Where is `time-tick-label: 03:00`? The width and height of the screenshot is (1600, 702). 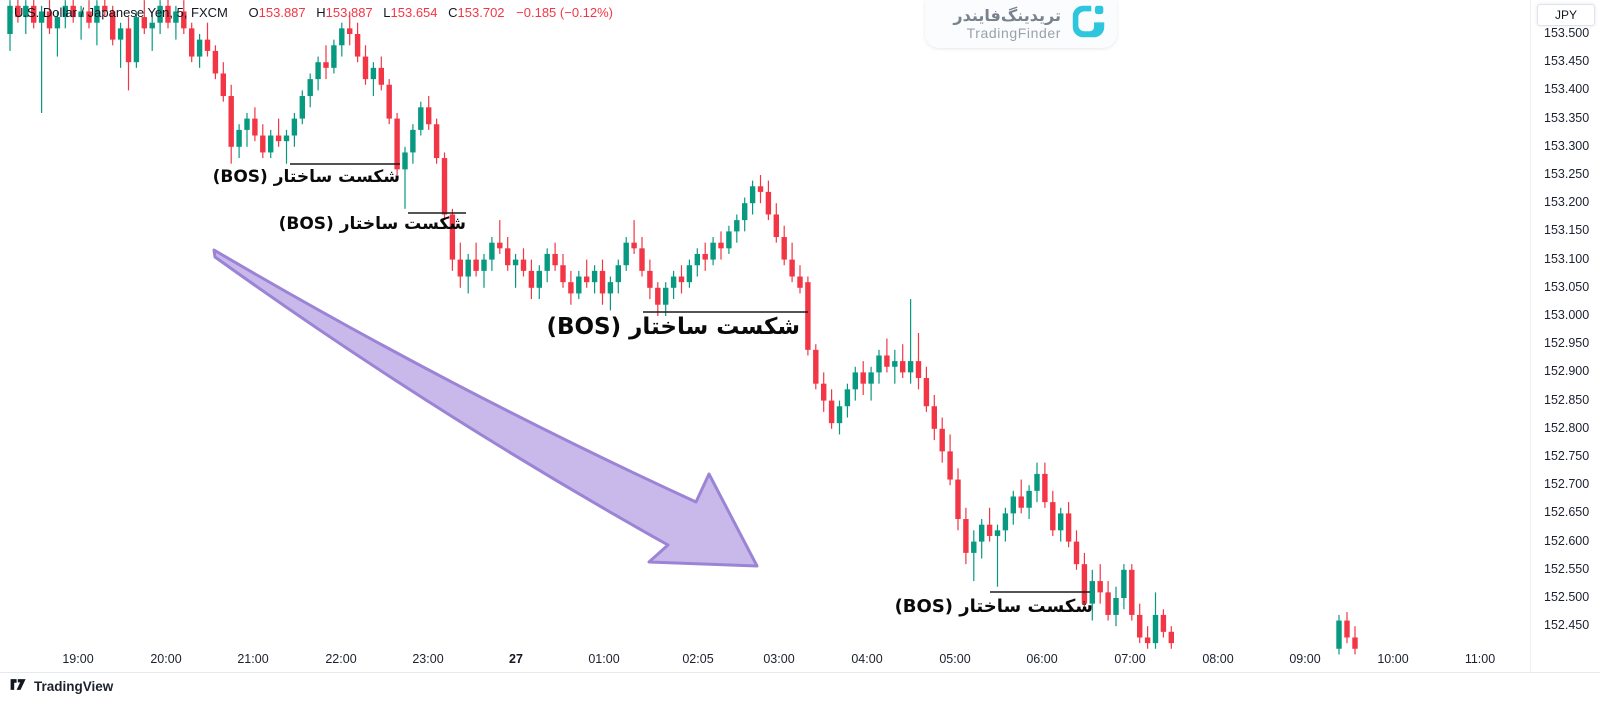
time-tick-label: 03:00 is located at coordinates (779, 659).